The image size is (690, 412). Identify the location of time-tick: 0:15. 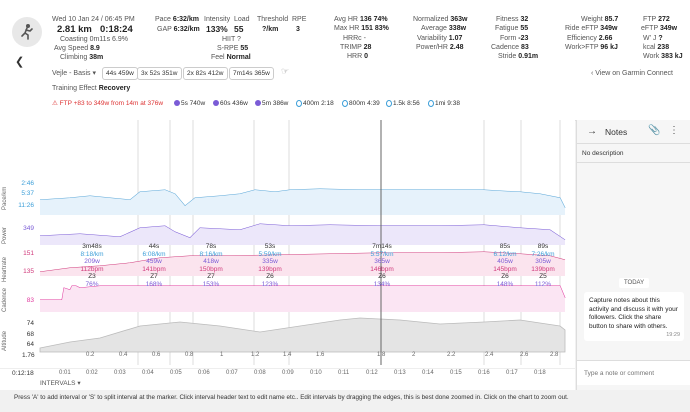
(456, 373).